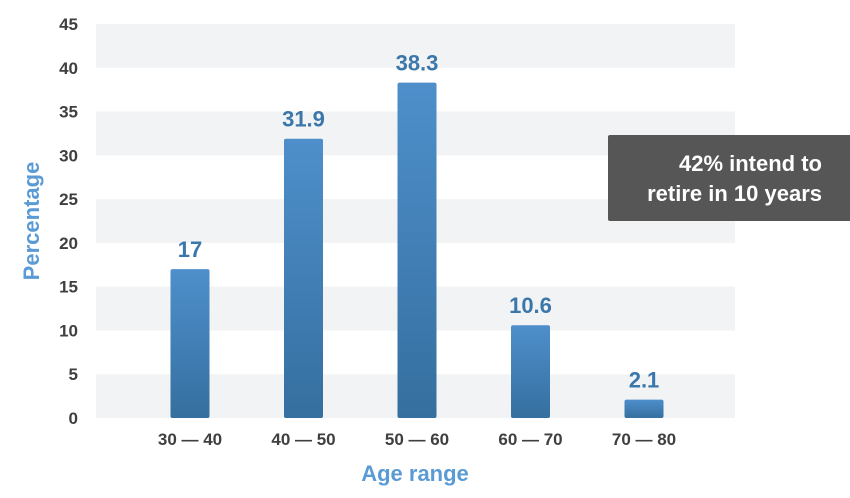 The image size is (850, 498). What do you see at coordinates (68, 287) in the screenshot?
I see `y-tick-label: 15` at bounding box center [68, 287].